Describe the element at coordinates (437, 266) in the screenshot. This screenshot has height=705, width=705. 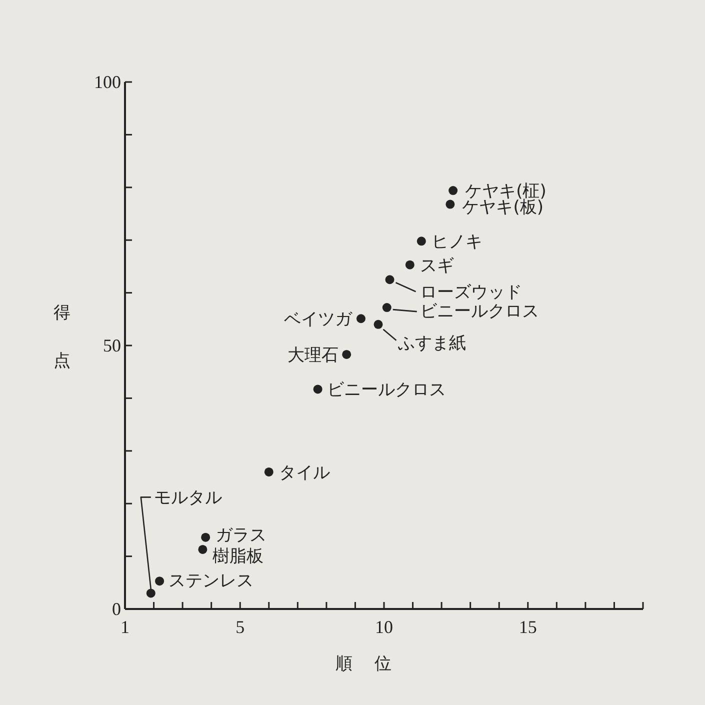
I see `annotation: スギ` at that location.